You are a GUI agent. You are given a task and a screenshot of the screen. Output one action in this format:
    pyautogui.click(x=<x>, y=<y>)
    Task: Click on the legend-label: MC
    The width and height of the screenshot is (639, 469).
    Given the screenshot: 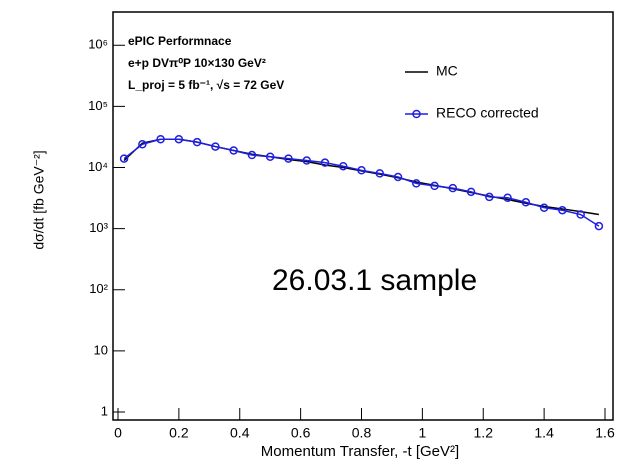 What is the action you would take?
    pyautogui.click(x=447, y=71)
    